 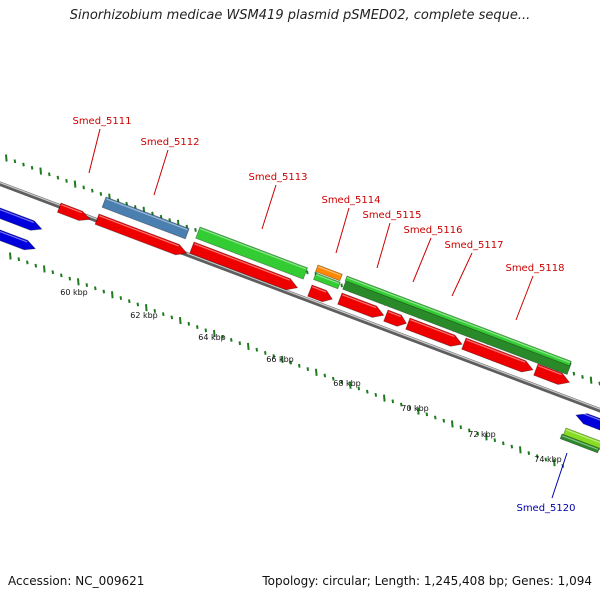 I want to click on gene-label-smed-5114: Smed_5114, so click(x=350, y=200).